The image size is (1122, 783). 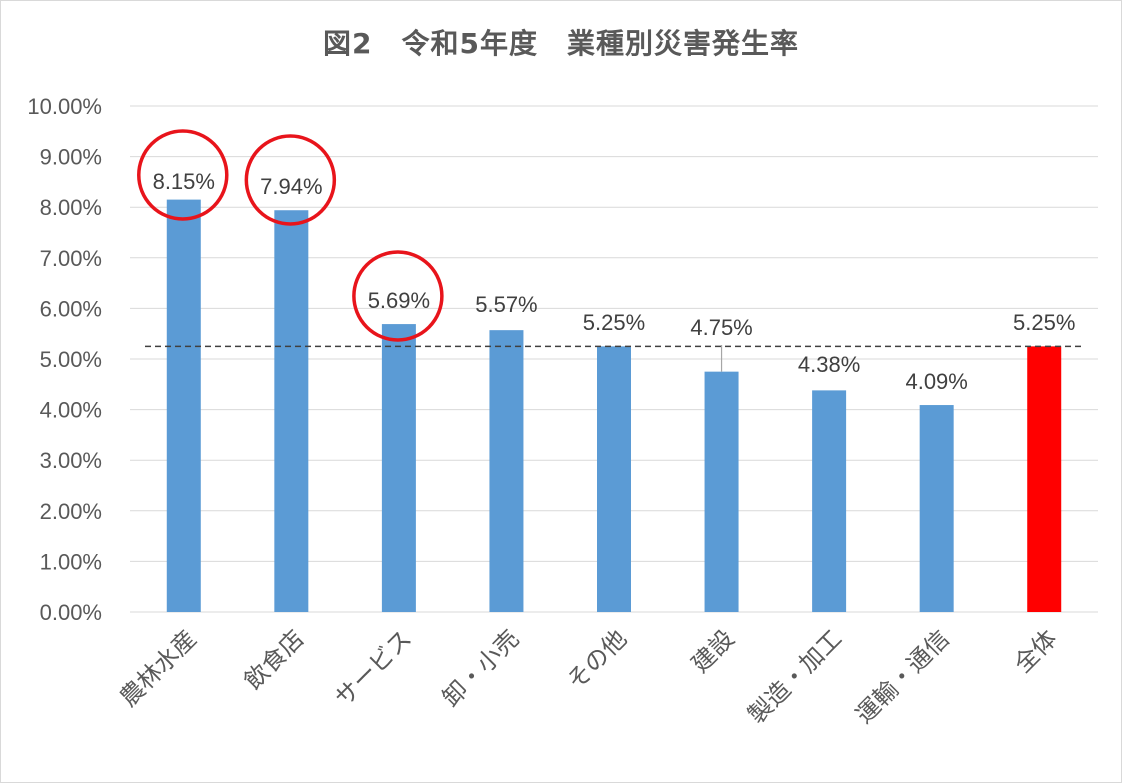 I want to click on data-label: 4.75%, so click(x=721, y=327).